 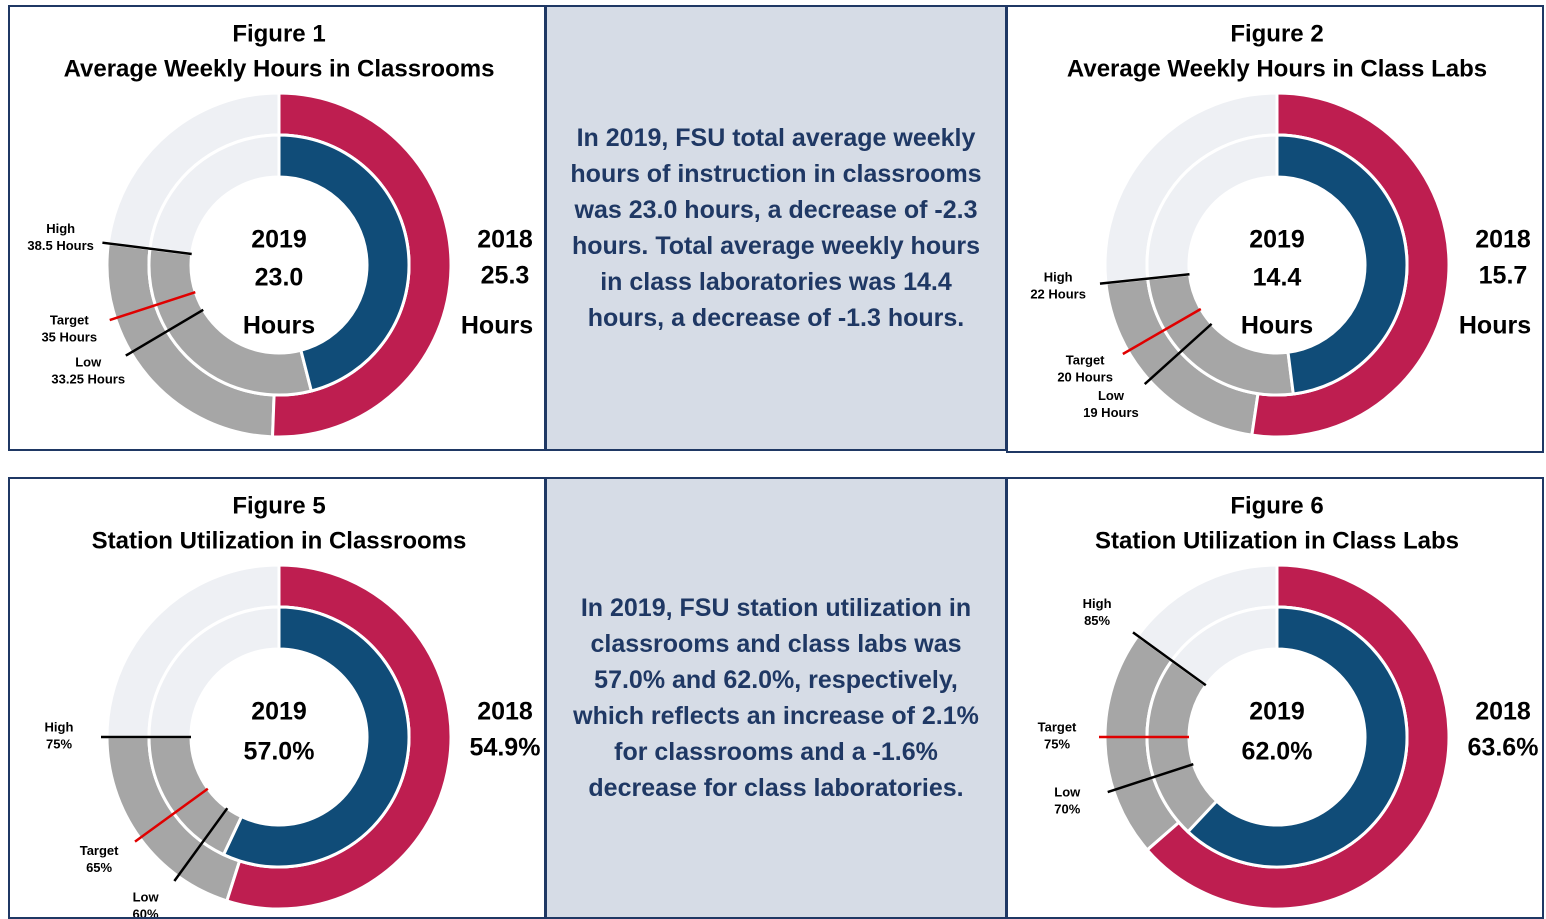 I want to click on range-band, so click(x=230, y=322).